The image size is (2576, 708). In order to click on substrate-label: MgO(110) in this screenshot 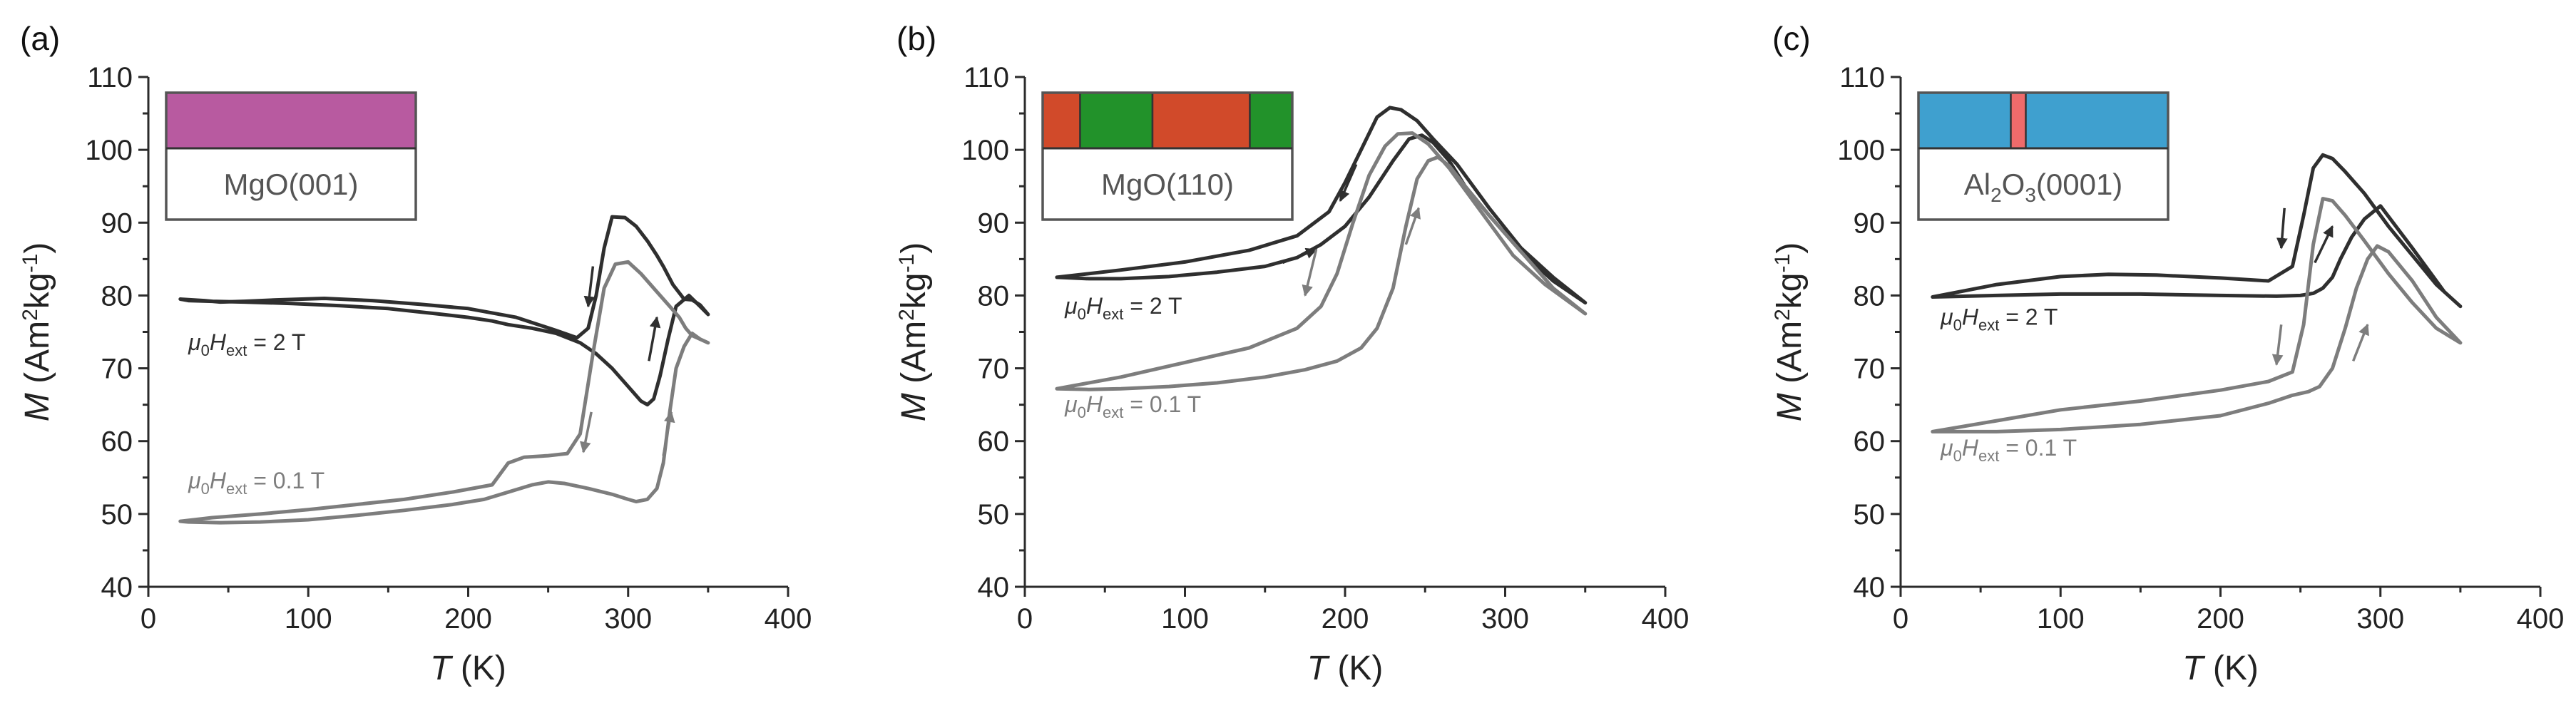, I will do `click(1168, 184)`.